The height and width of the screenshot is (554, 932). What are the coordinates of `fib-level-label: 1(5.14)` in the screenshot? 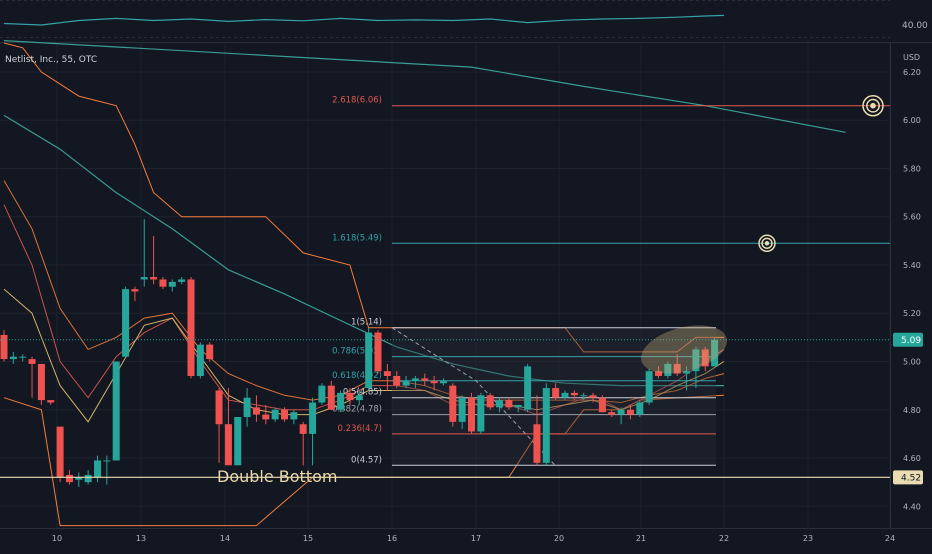 It's located at (366, 323).